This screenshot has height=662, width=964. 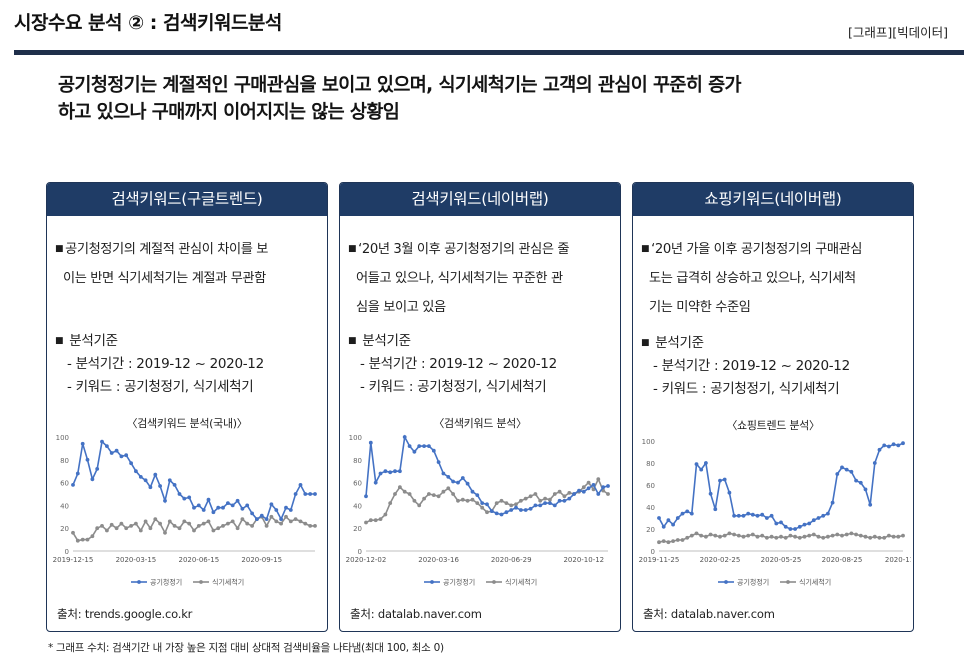 What do you see at coordinates (165, 364) in the screenshot?
I see `analysis-period: - 분석기간 : 2019-12 ~ 2020-12` at bounding box center [165, 364].